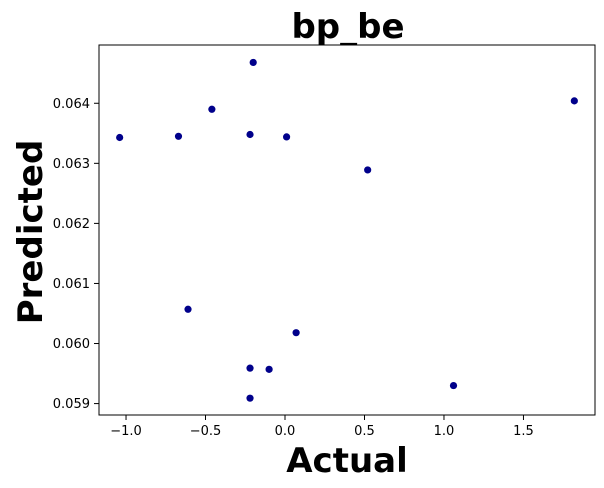 Image resolution: width=604 pixels, height=488 pixels. I want to click on x-axis-title: Actual, so click(347, 461).